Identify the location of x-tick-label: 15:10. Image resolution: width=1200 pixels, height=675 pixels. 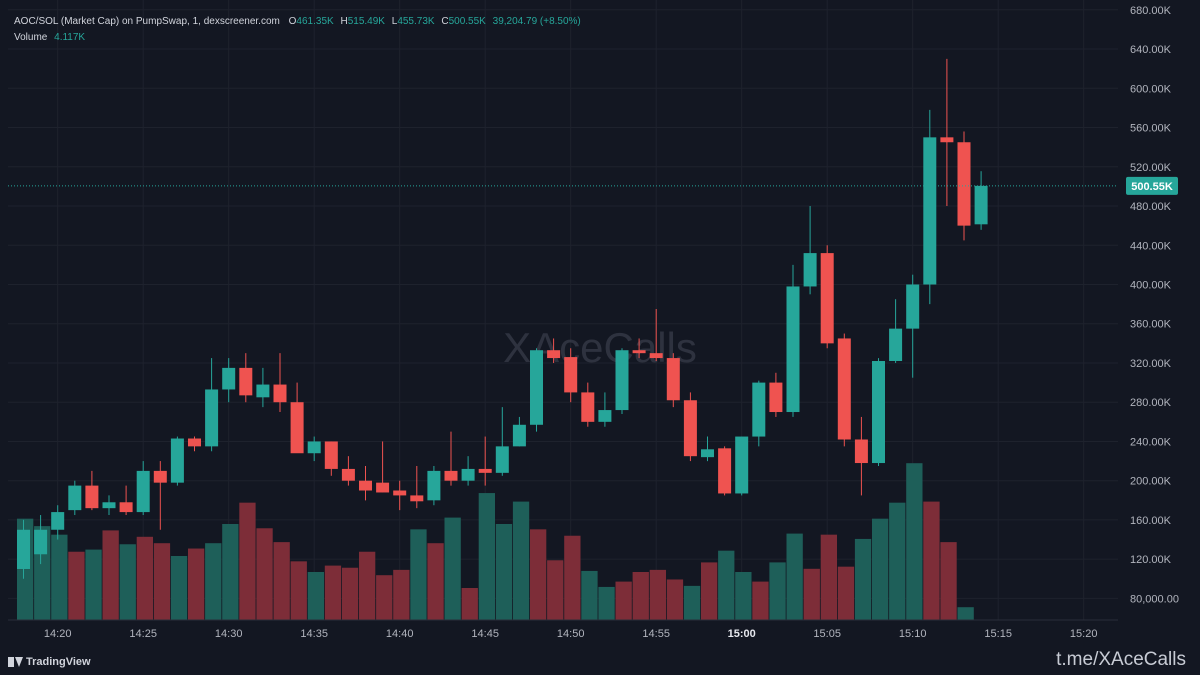
(913, 634).